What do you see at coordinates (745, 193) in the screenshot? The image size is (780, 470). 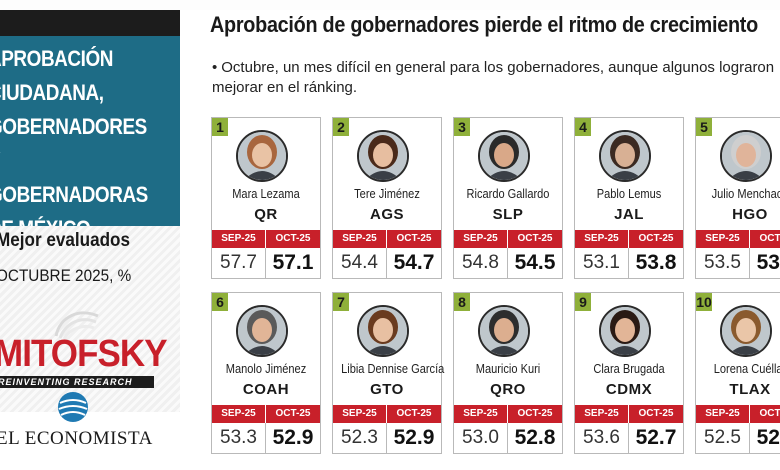 I see `governor-name: Julio Menchaca` at bounding box center [745, 193].